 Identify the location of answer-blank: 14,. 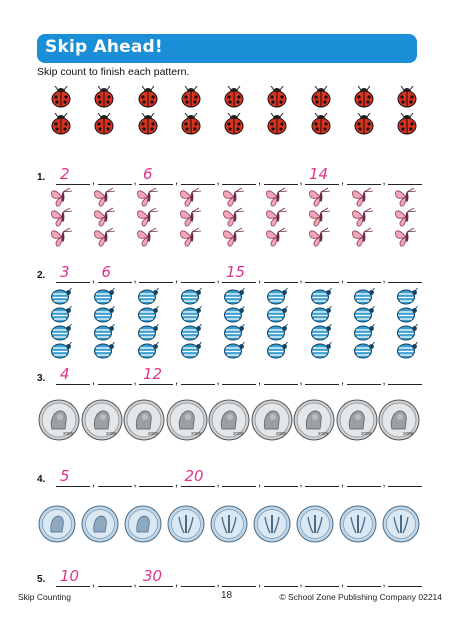
(324, 172).